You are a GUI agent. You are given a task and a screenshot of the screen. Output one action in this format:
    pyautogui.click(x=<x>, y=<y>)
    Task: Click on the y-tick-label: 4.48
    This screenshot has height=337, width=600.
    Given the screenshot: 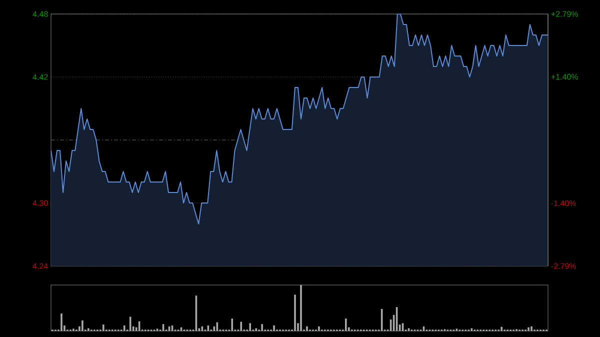 What is the action you would take?
    pyautogui.click(x=40, y=14)
    